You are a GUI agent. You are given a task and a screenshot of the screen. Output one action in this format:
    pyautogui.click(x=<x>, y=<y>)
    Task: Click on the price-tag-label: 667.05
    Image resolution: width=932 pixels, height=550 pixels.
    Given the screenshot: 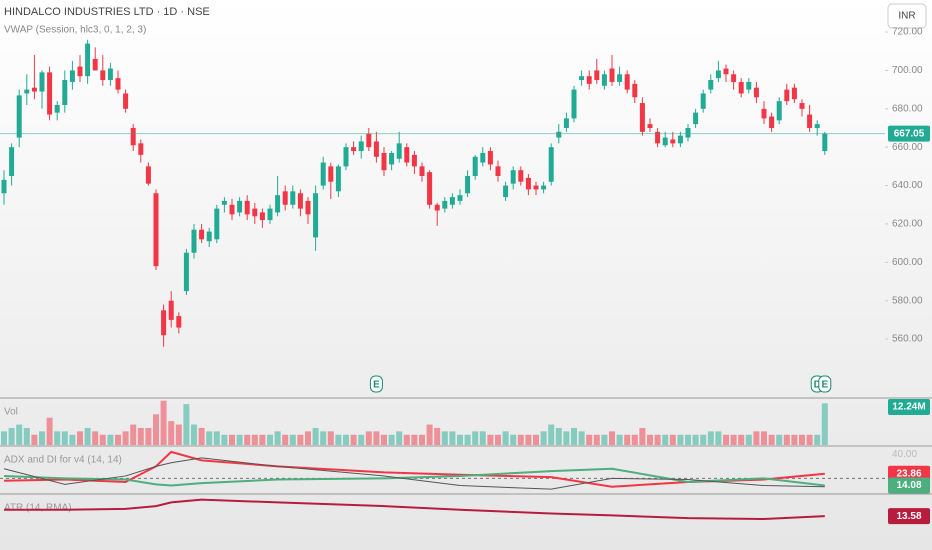 What is the action you would take?
    pyautogui.click(x=909, y=133)
    